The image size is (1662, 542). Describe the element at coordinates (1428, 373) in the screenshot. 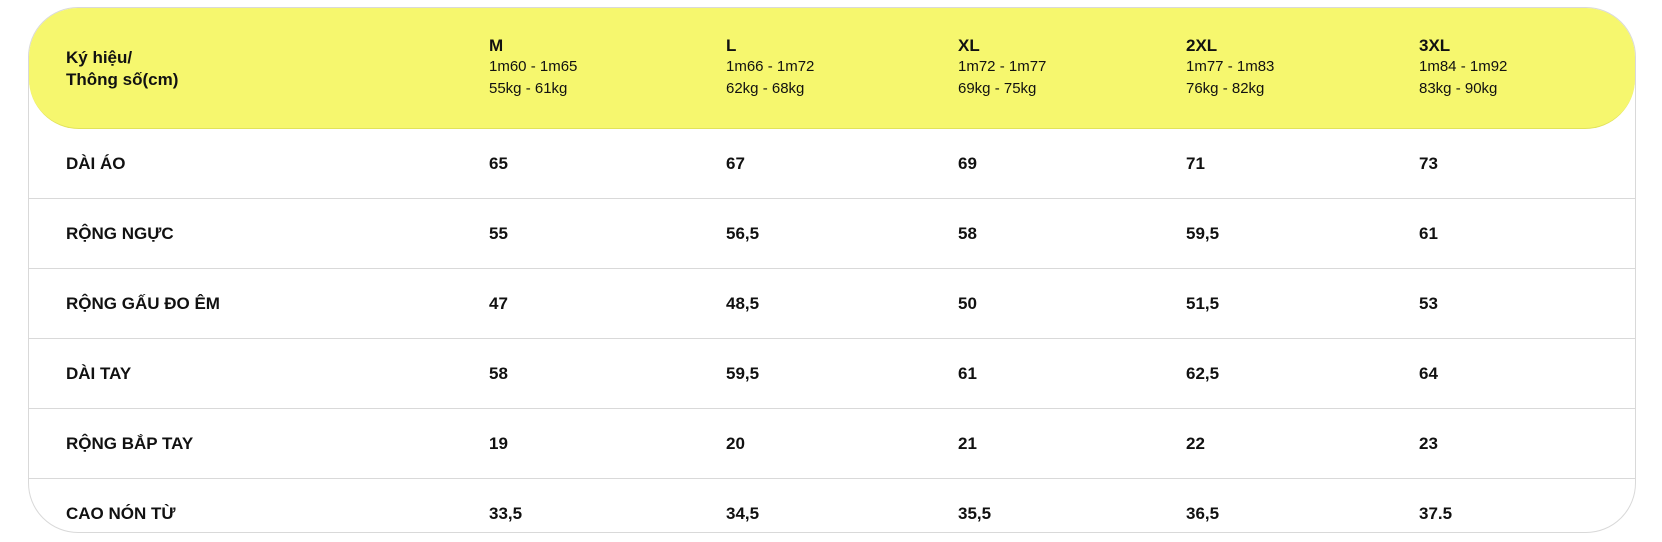

I see `cell-value: 64` at that location.